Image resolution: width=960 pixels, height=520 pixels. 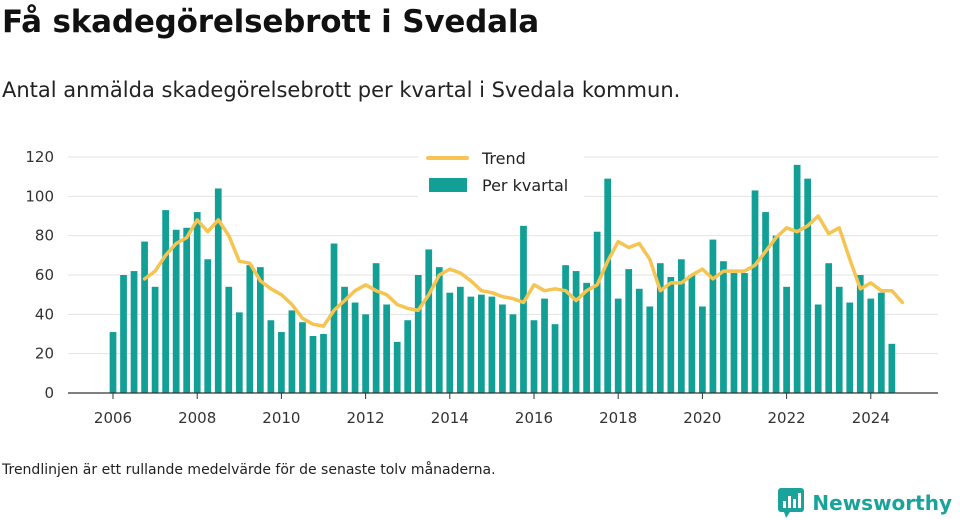 I want to click on legend-bar-label: Per kvartal, so click(x=525, y=185).